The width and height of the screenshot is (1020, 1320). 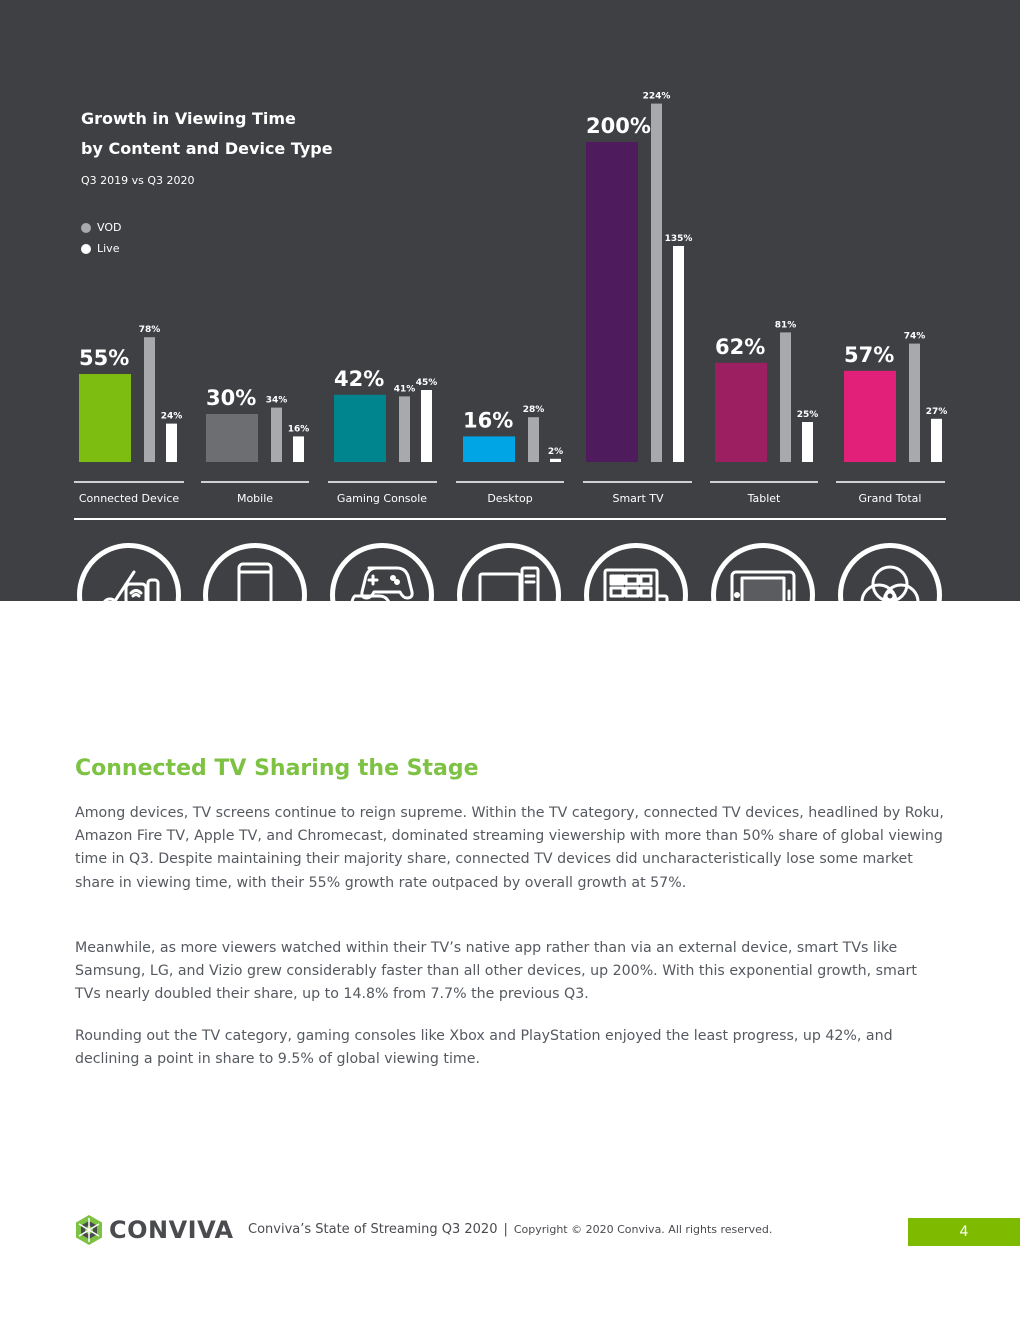 What do you see at coordinates (104, 358) in the screenshot?
I see `data-label: 55%` at bounding box center [104, 358].